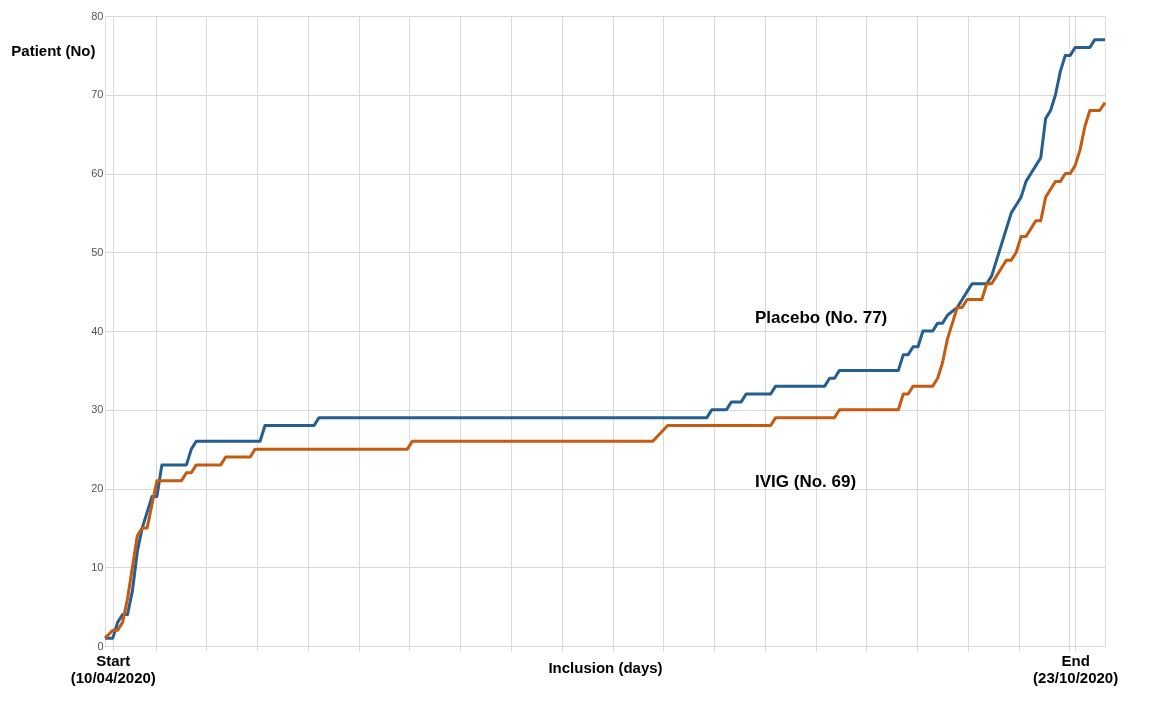 The height and width of the screenshot is (718, 1165). What do you see at coordinates (97, 488) in the screenshot?
I see `y-tick-label: 20` at bounding box center [97, 488].